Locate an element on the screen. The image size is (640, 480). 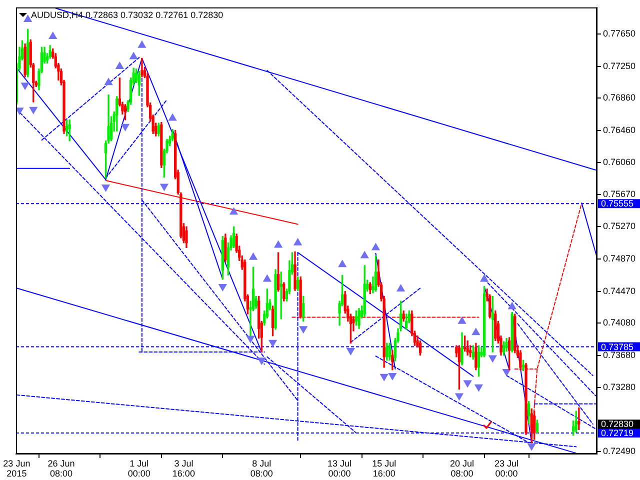
y-tick-label: 0.73680 is located at coordinates (619, 355).